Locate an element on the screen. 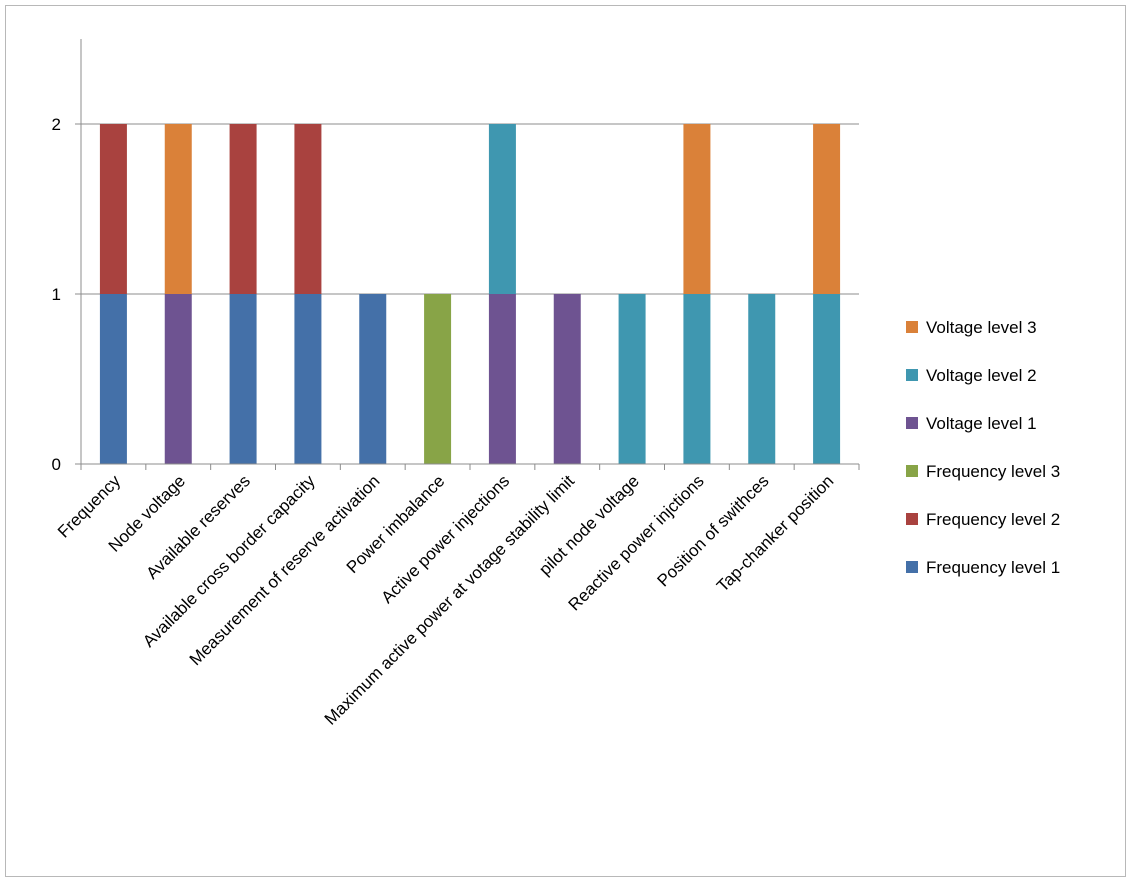  x-tick-label: Active power injections is located at coordinates (446, 539).